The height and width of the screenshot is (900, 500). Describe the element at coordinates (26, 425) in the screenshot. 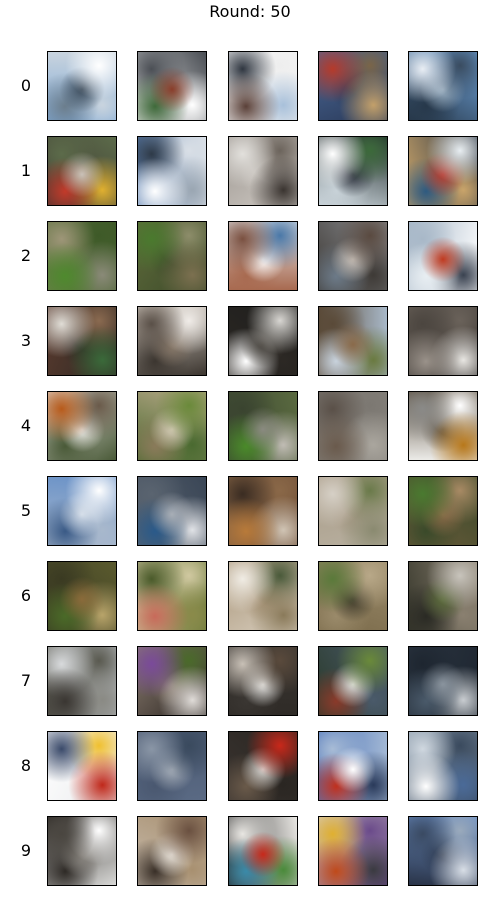

I see `row-label-4: 4` at that location.